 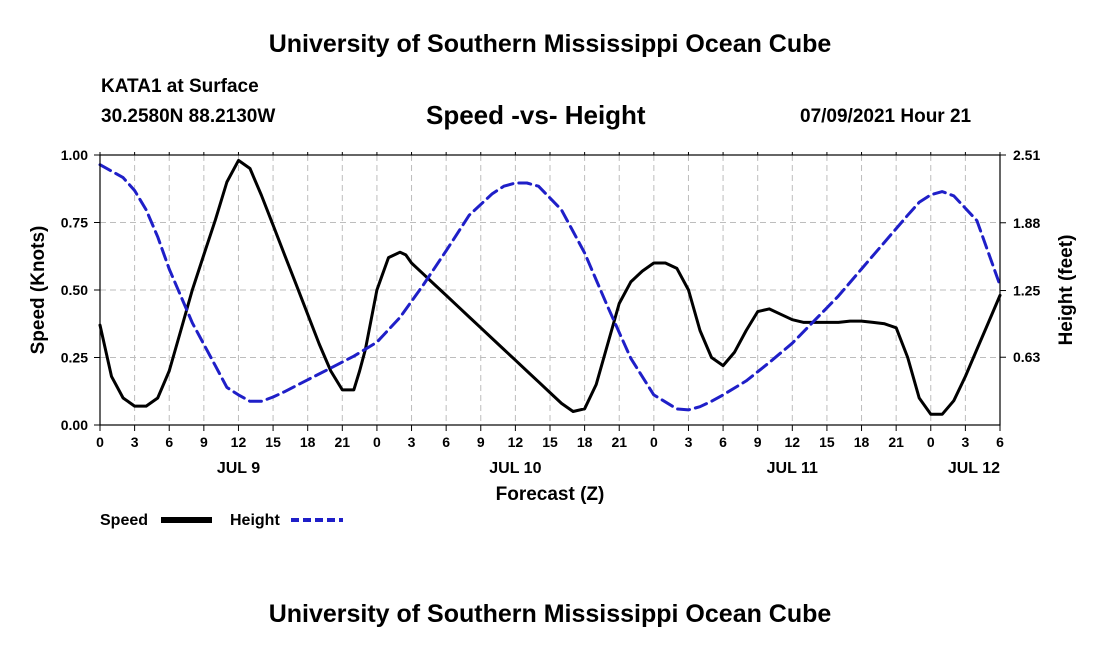 What do you see at coordinates (974, 468) in the screenshot?
I see `day-label: JUL 12` at bounding box center [974, 468].